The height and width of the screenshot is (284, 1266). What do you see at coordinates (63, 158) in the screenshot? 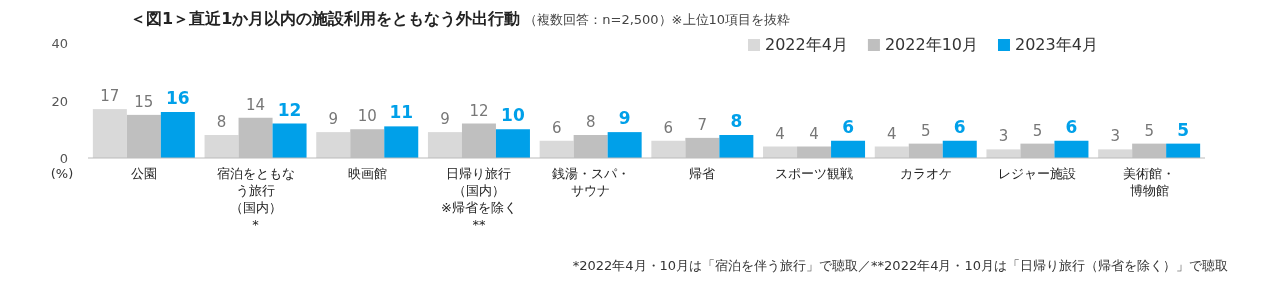
I see `y-tick-label: 0` at bounding box center [63, 158].